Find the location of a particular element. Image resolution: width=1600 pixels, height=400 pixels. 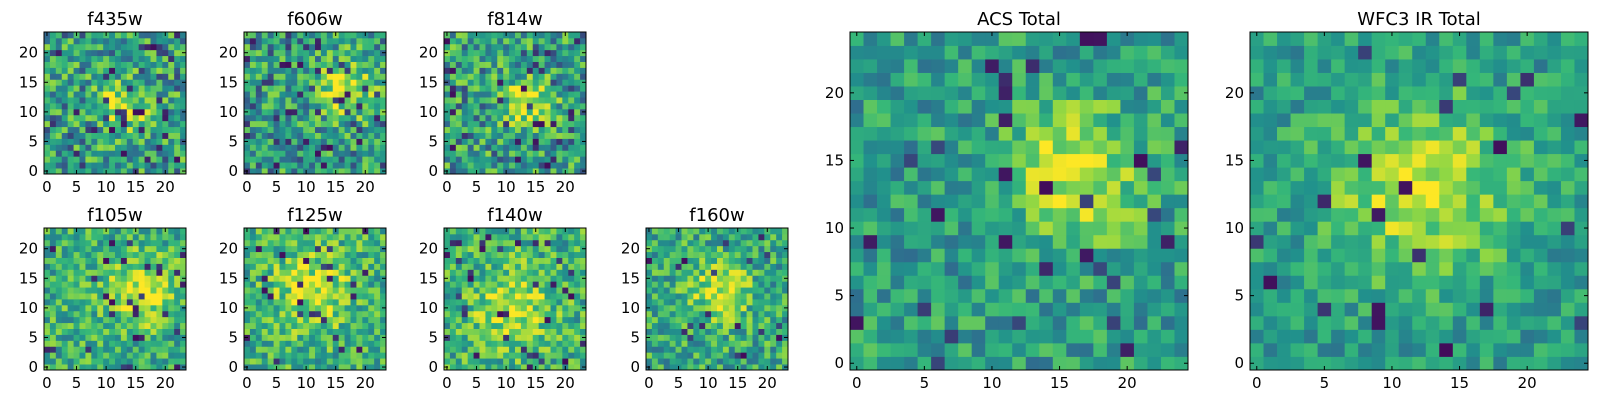

y-tick-label: 20 is located at coordinates (228, 249).